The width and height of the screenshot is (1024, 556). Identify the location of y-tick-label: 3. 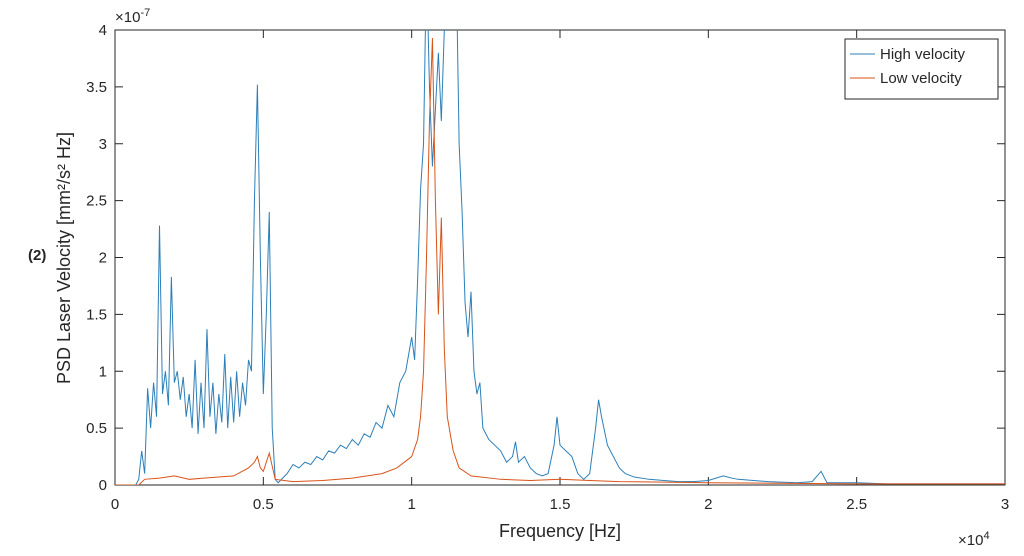
(103, 144).